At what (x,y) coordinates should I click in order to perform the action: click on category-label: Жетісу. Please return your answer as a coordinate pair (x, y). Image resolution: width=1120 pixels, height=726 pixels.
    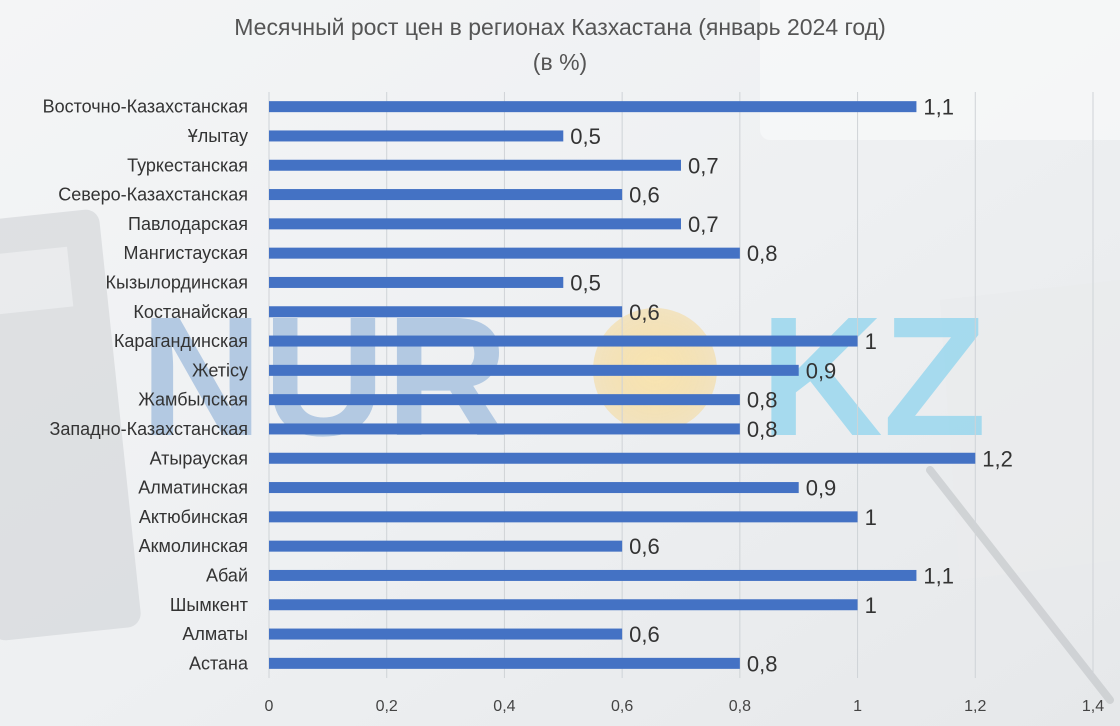
    Looking at the image, I should click on (220, 370).